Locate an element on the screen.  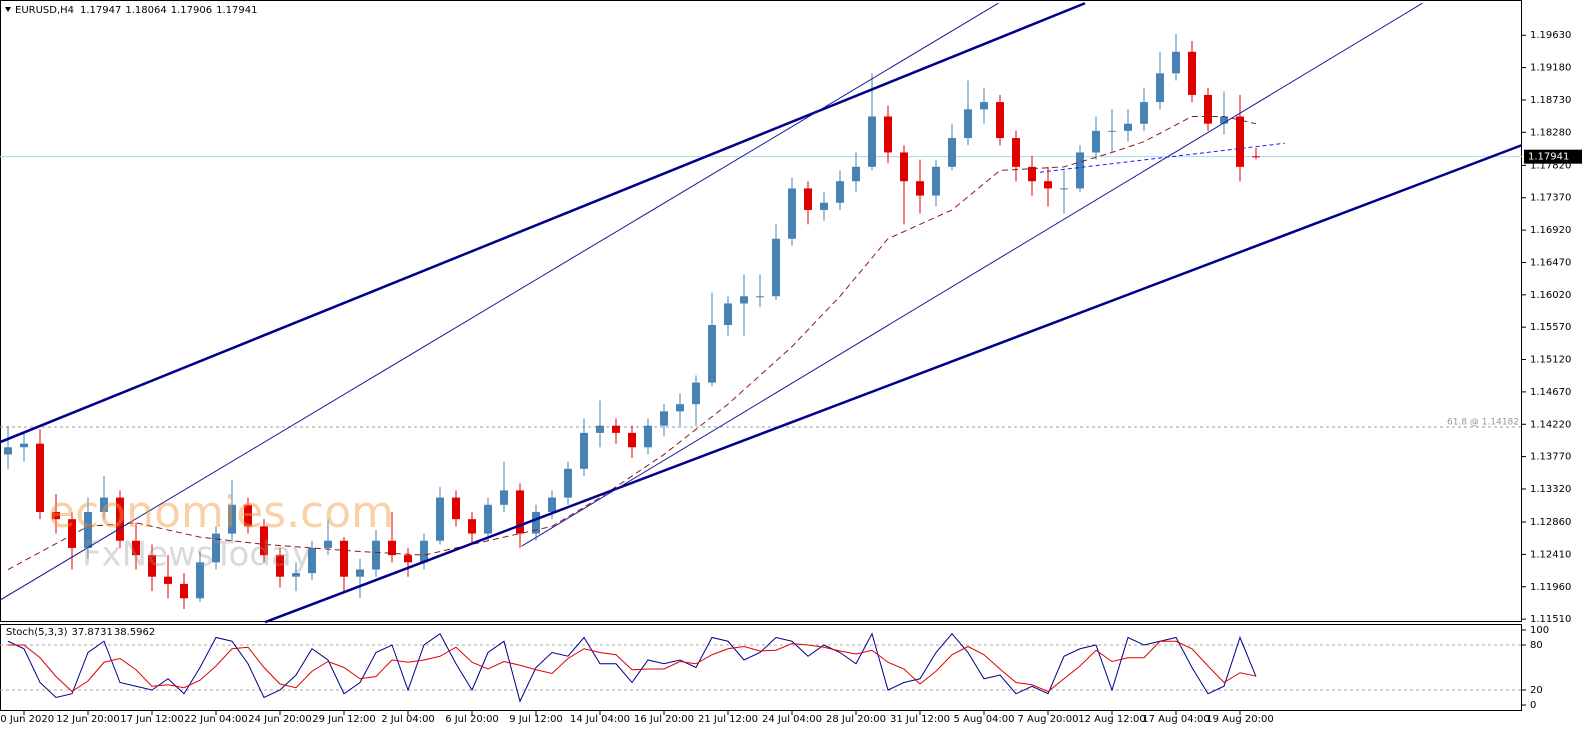
x-tick-label: 16 Jul 20:00 is located at coordinates (664, 719).